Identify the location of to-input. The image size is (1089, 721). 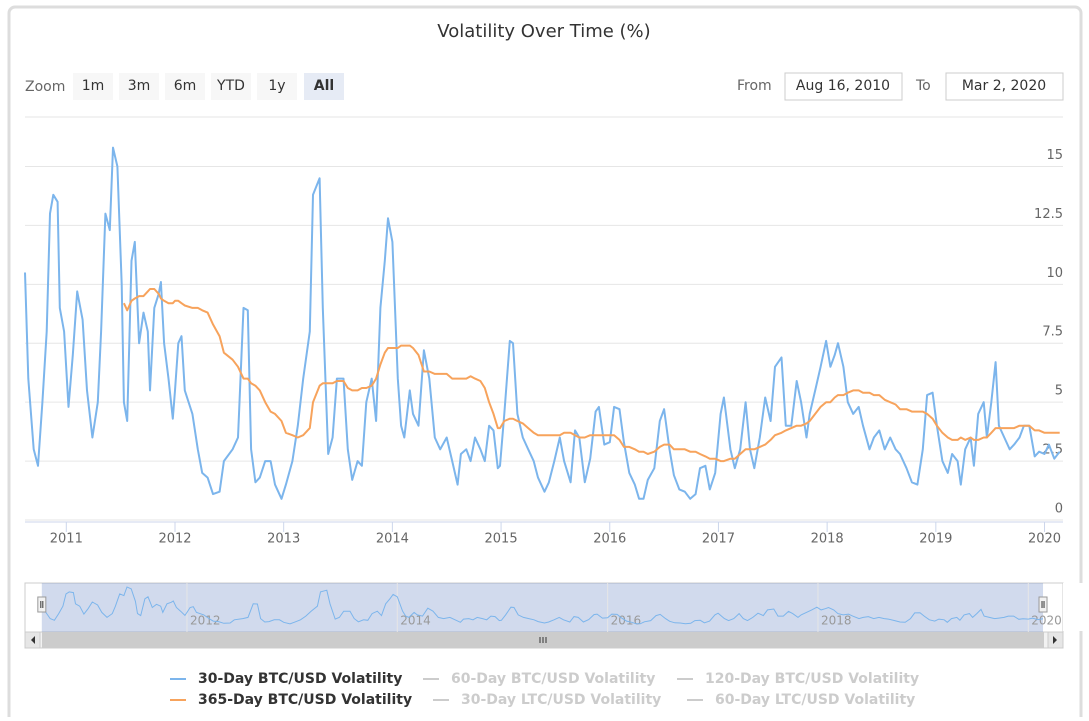
(1004, 86).